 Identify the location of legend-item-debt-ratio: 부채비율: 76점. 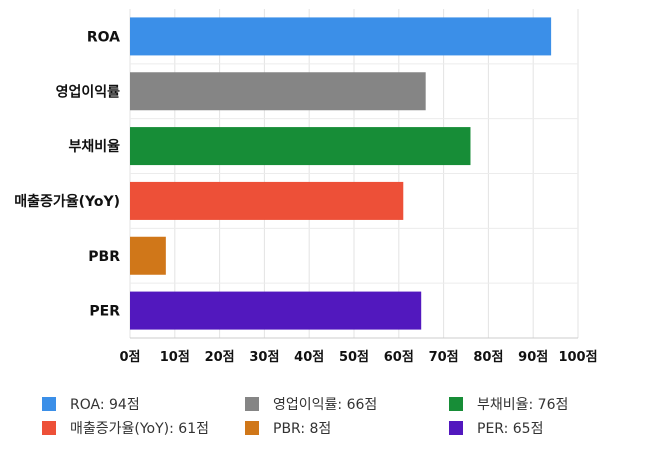
(508, 404).